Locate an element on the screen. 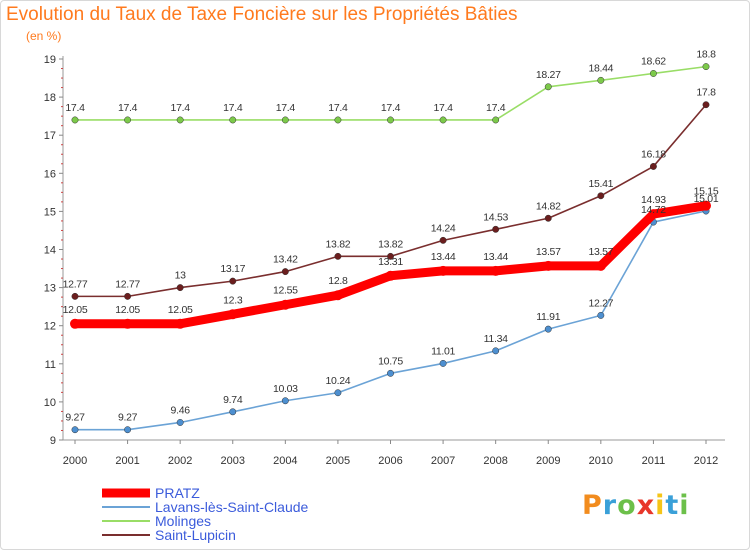  data-label: 17.8 is located at coordinates (706, 93).